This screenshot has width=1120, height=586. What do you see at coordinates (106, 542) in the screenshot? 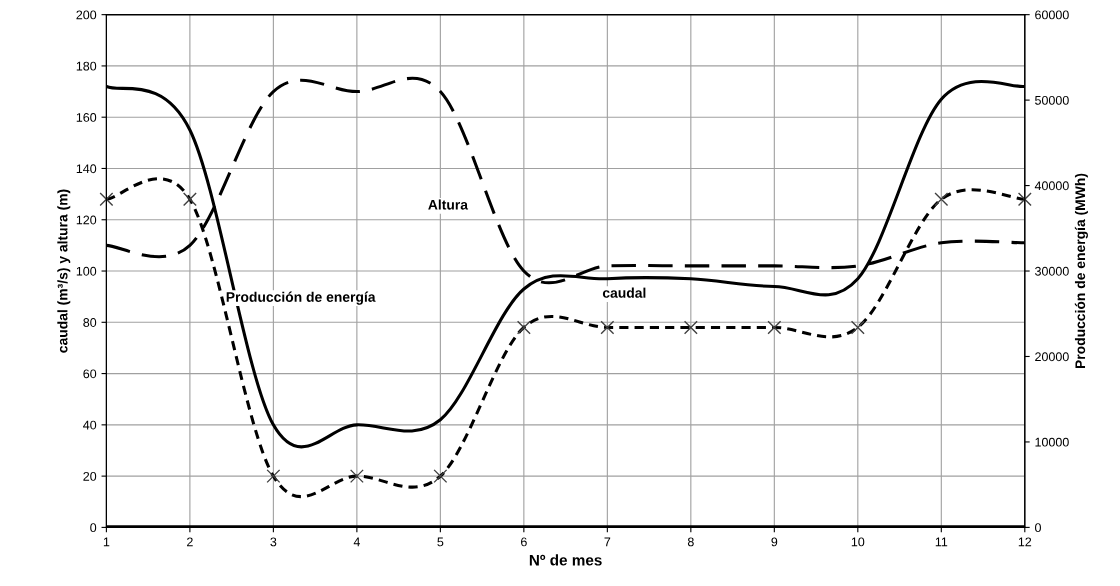
I see `x-tick-label: 1` at bounding box center [106, 542].